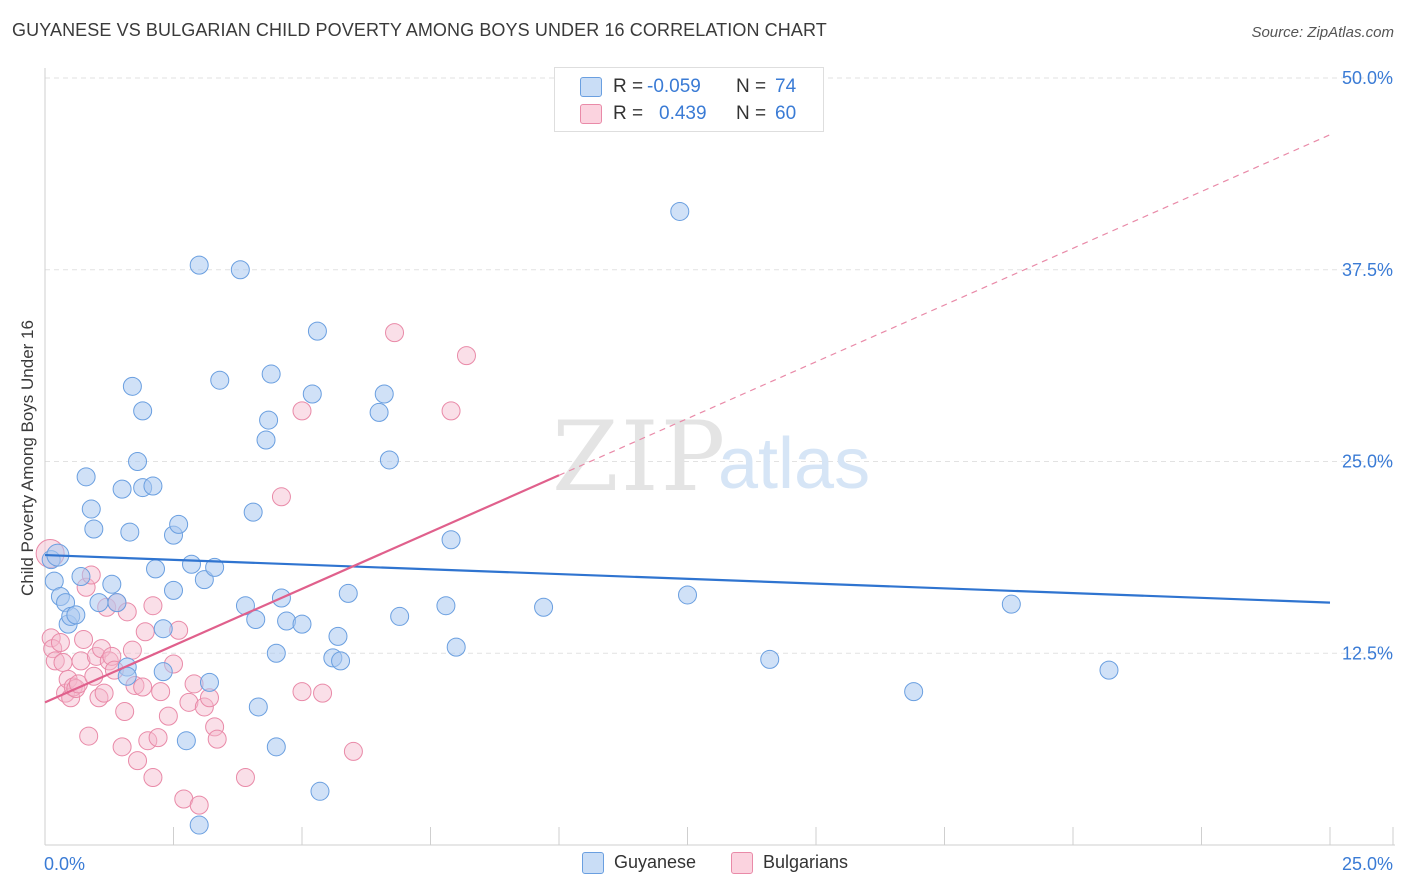 Image resolution: width=1406 pixels, height=892 pixels. I want to click on y-tick-label: 50.0%, so click(1367, 78).